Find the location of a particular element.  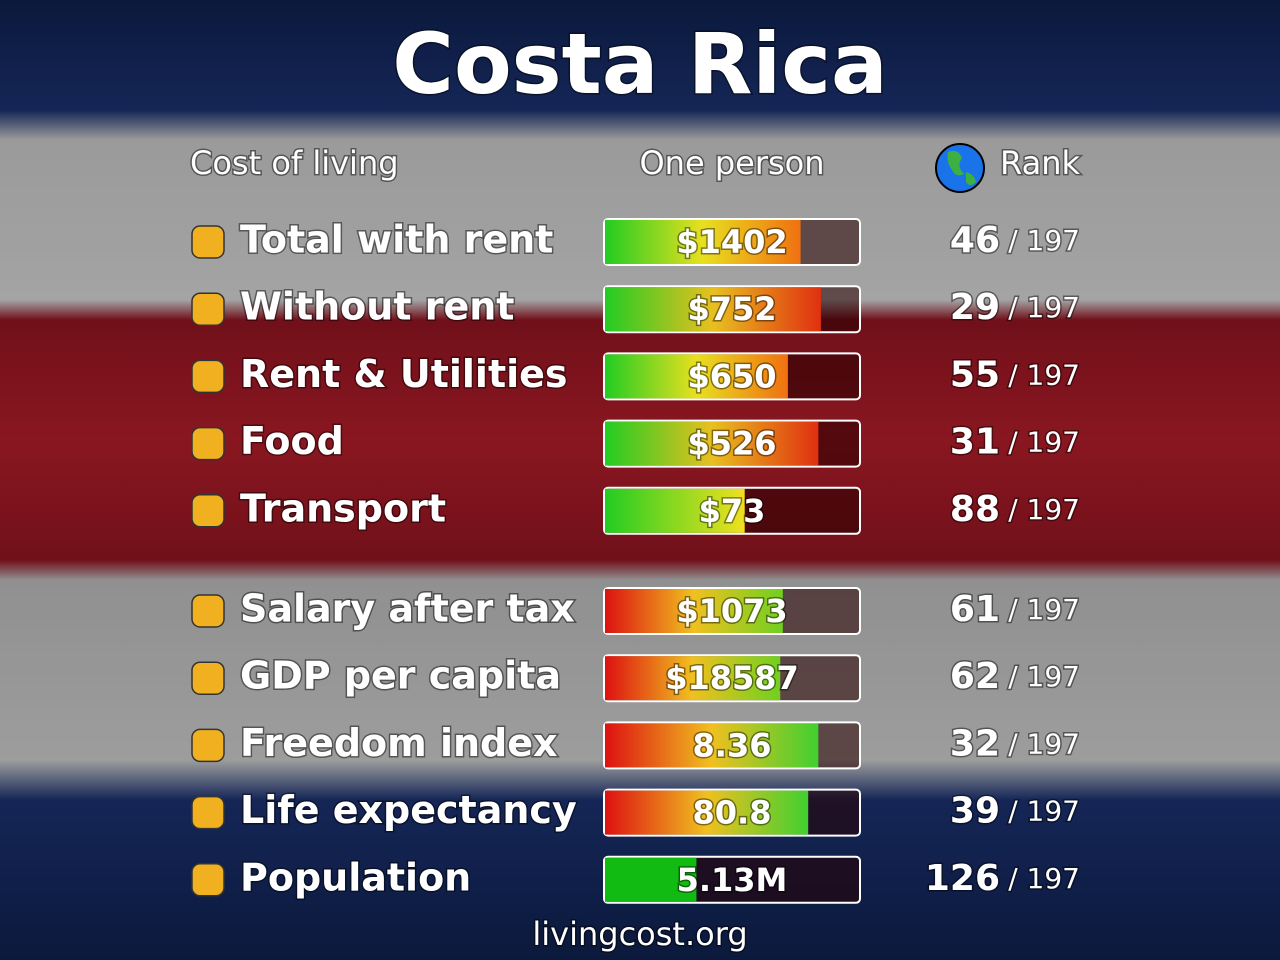

rank: 61 is located at coordinates (975, 609).